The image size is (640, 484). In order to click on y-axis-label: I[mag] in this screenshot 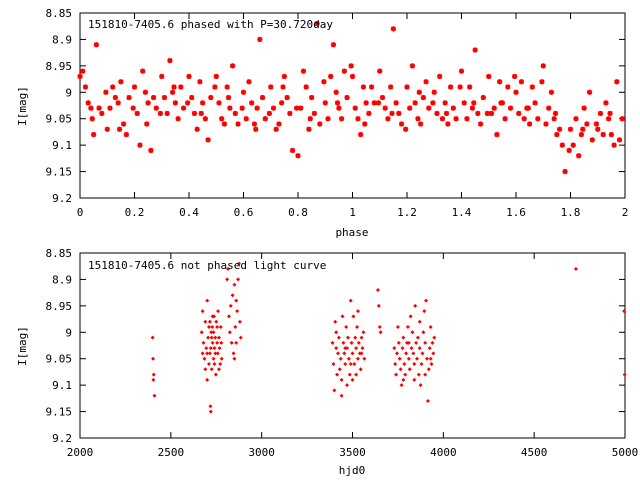, I will do `click(22, 106)`.